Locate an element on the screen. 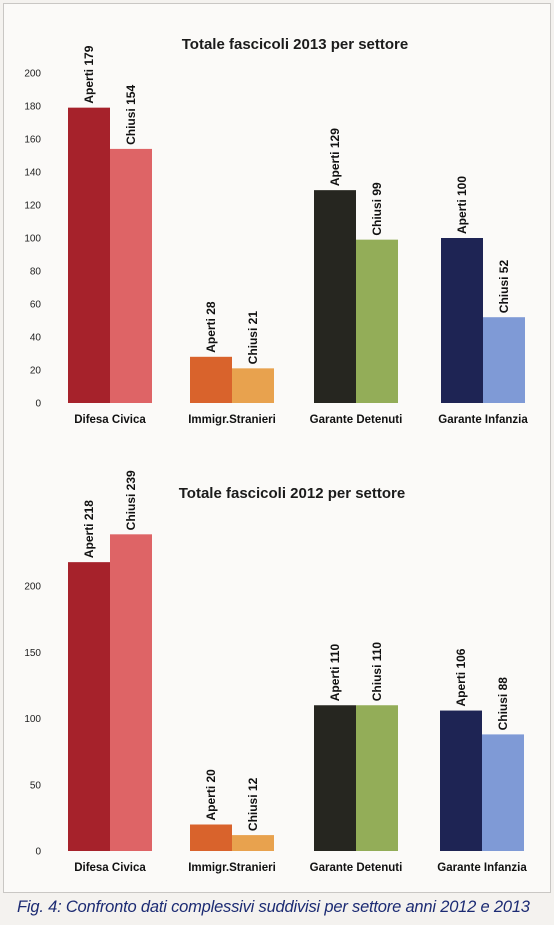 The image size is (554, 925). data-label: Aperti 129 is located at coordinates (335, 157).